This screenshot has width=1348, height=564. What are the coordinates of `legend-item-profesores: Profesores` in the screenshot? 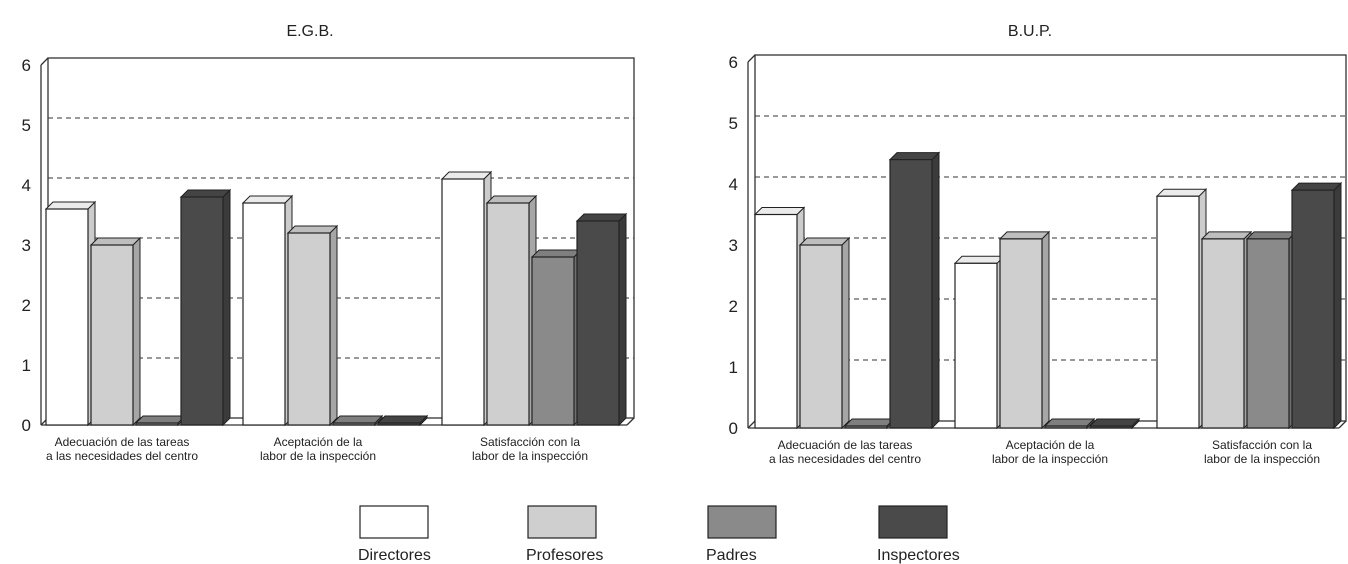 It's located at (564, 534).